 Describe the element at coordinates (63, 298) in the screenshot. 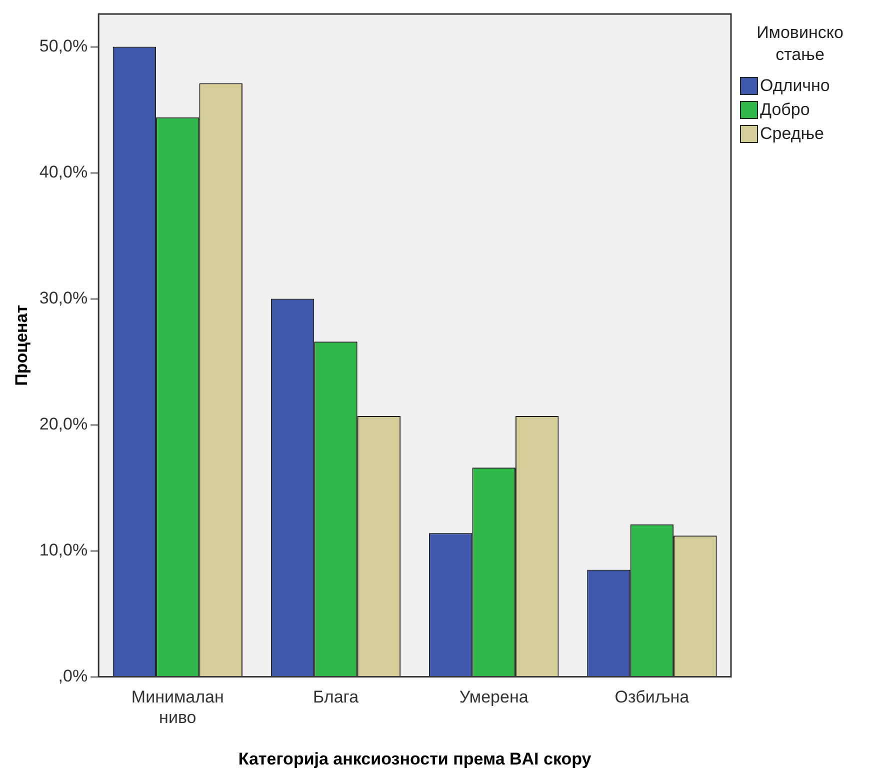

I see `y-tick-label: 30,0%` at that location.